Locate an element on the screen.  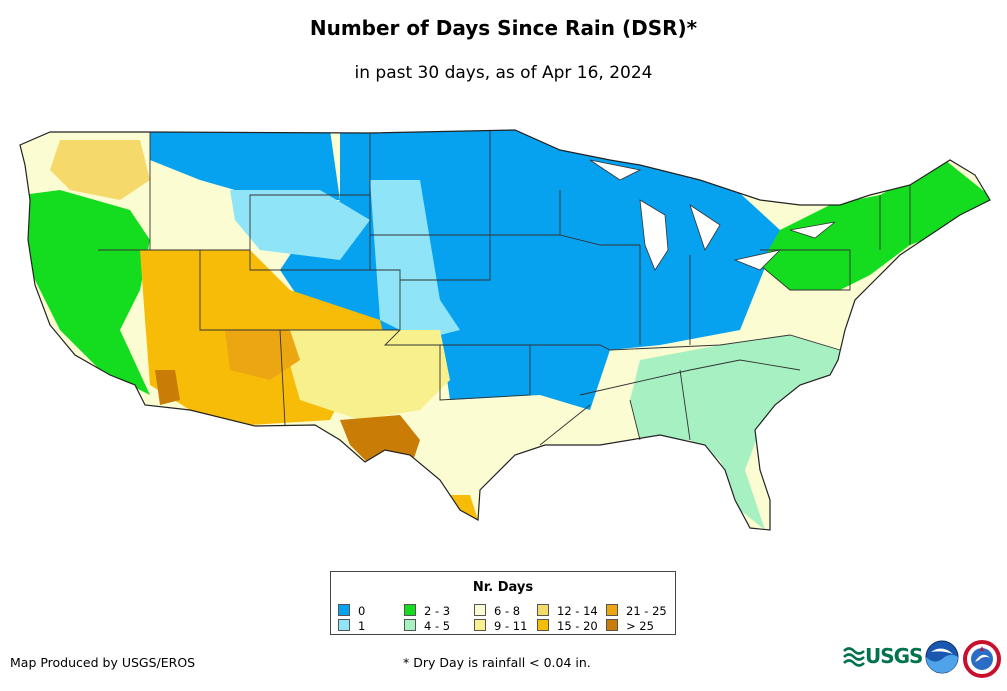
great-lakes is located at coordinates (712, 215).